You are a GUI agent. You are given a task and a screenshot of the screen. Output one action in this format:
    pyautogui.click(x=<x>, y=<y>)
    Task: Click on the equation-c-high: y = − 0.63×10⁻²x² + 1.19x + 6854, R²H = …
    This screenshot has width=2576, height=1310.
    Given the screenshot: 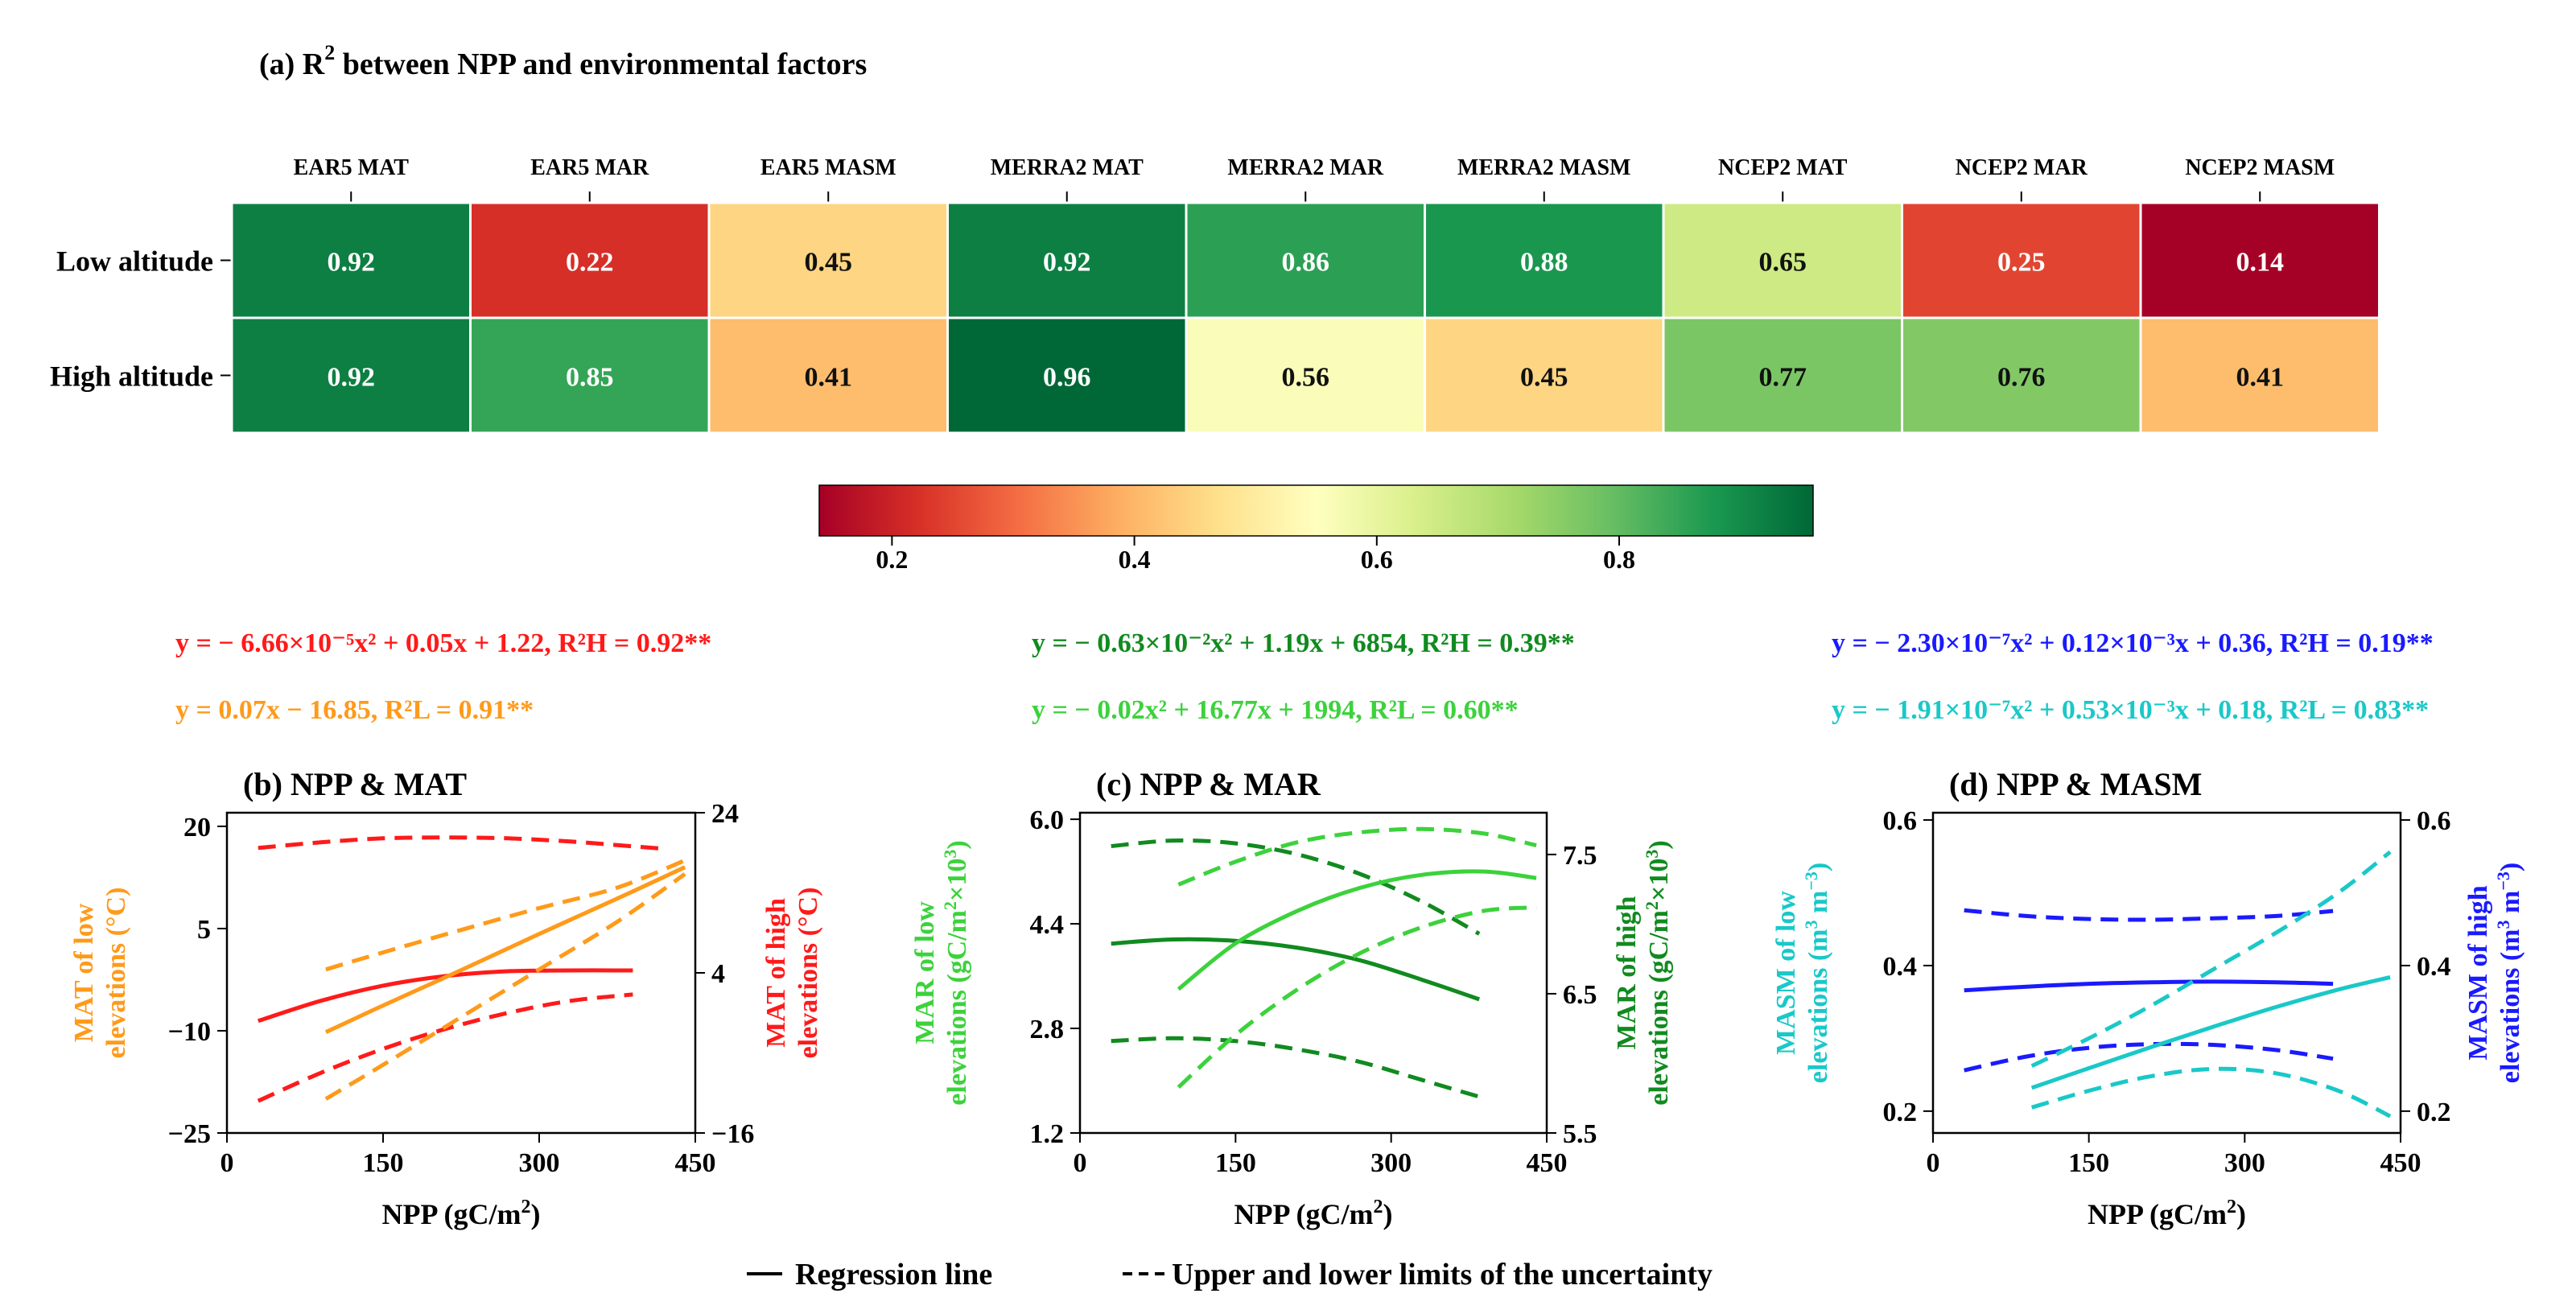 What is the action you would take?
    pyautogui.click(x=1303, y=643)
    